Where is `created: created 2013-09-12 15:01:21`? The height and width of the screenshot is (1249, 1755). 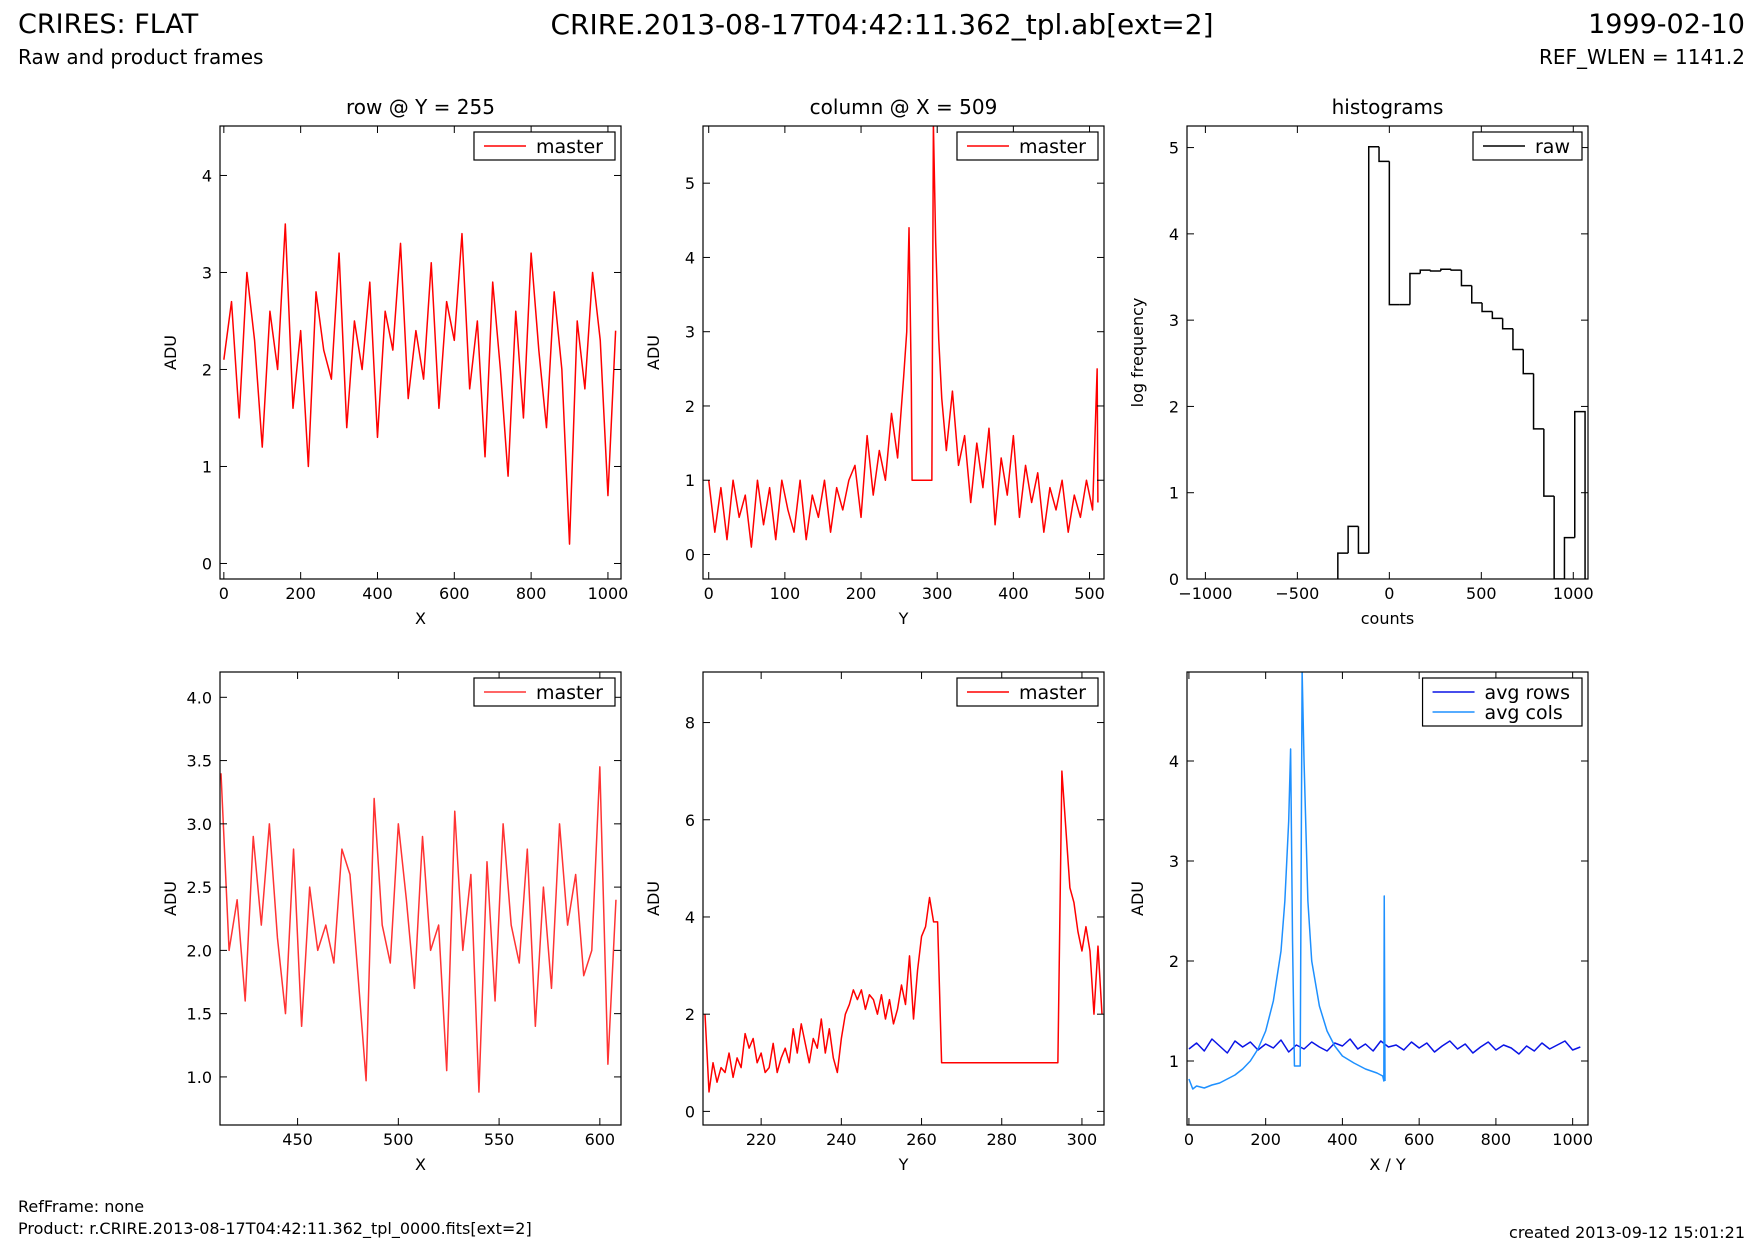
created: created 2013-09-12 15:01:21 is located at coordinates (1627, 1232).